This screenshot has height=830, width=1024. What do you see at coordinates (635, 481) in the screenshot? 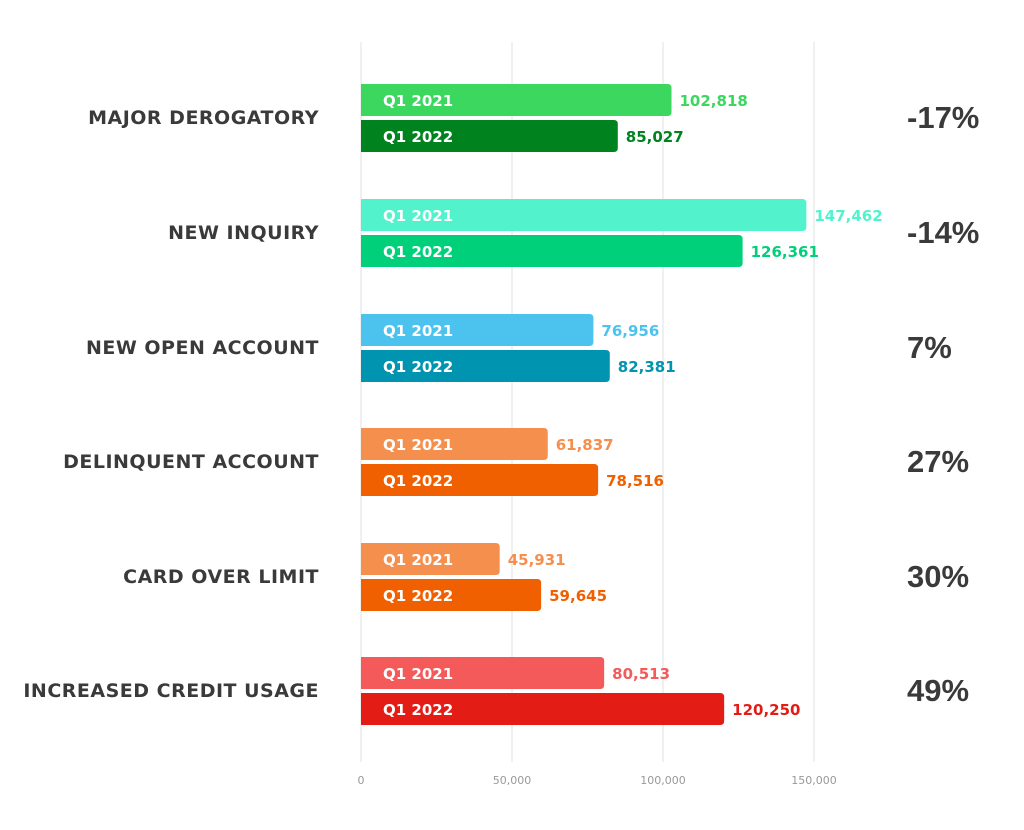
I see `data-label: 78,516` at bounding box center [635, 481].